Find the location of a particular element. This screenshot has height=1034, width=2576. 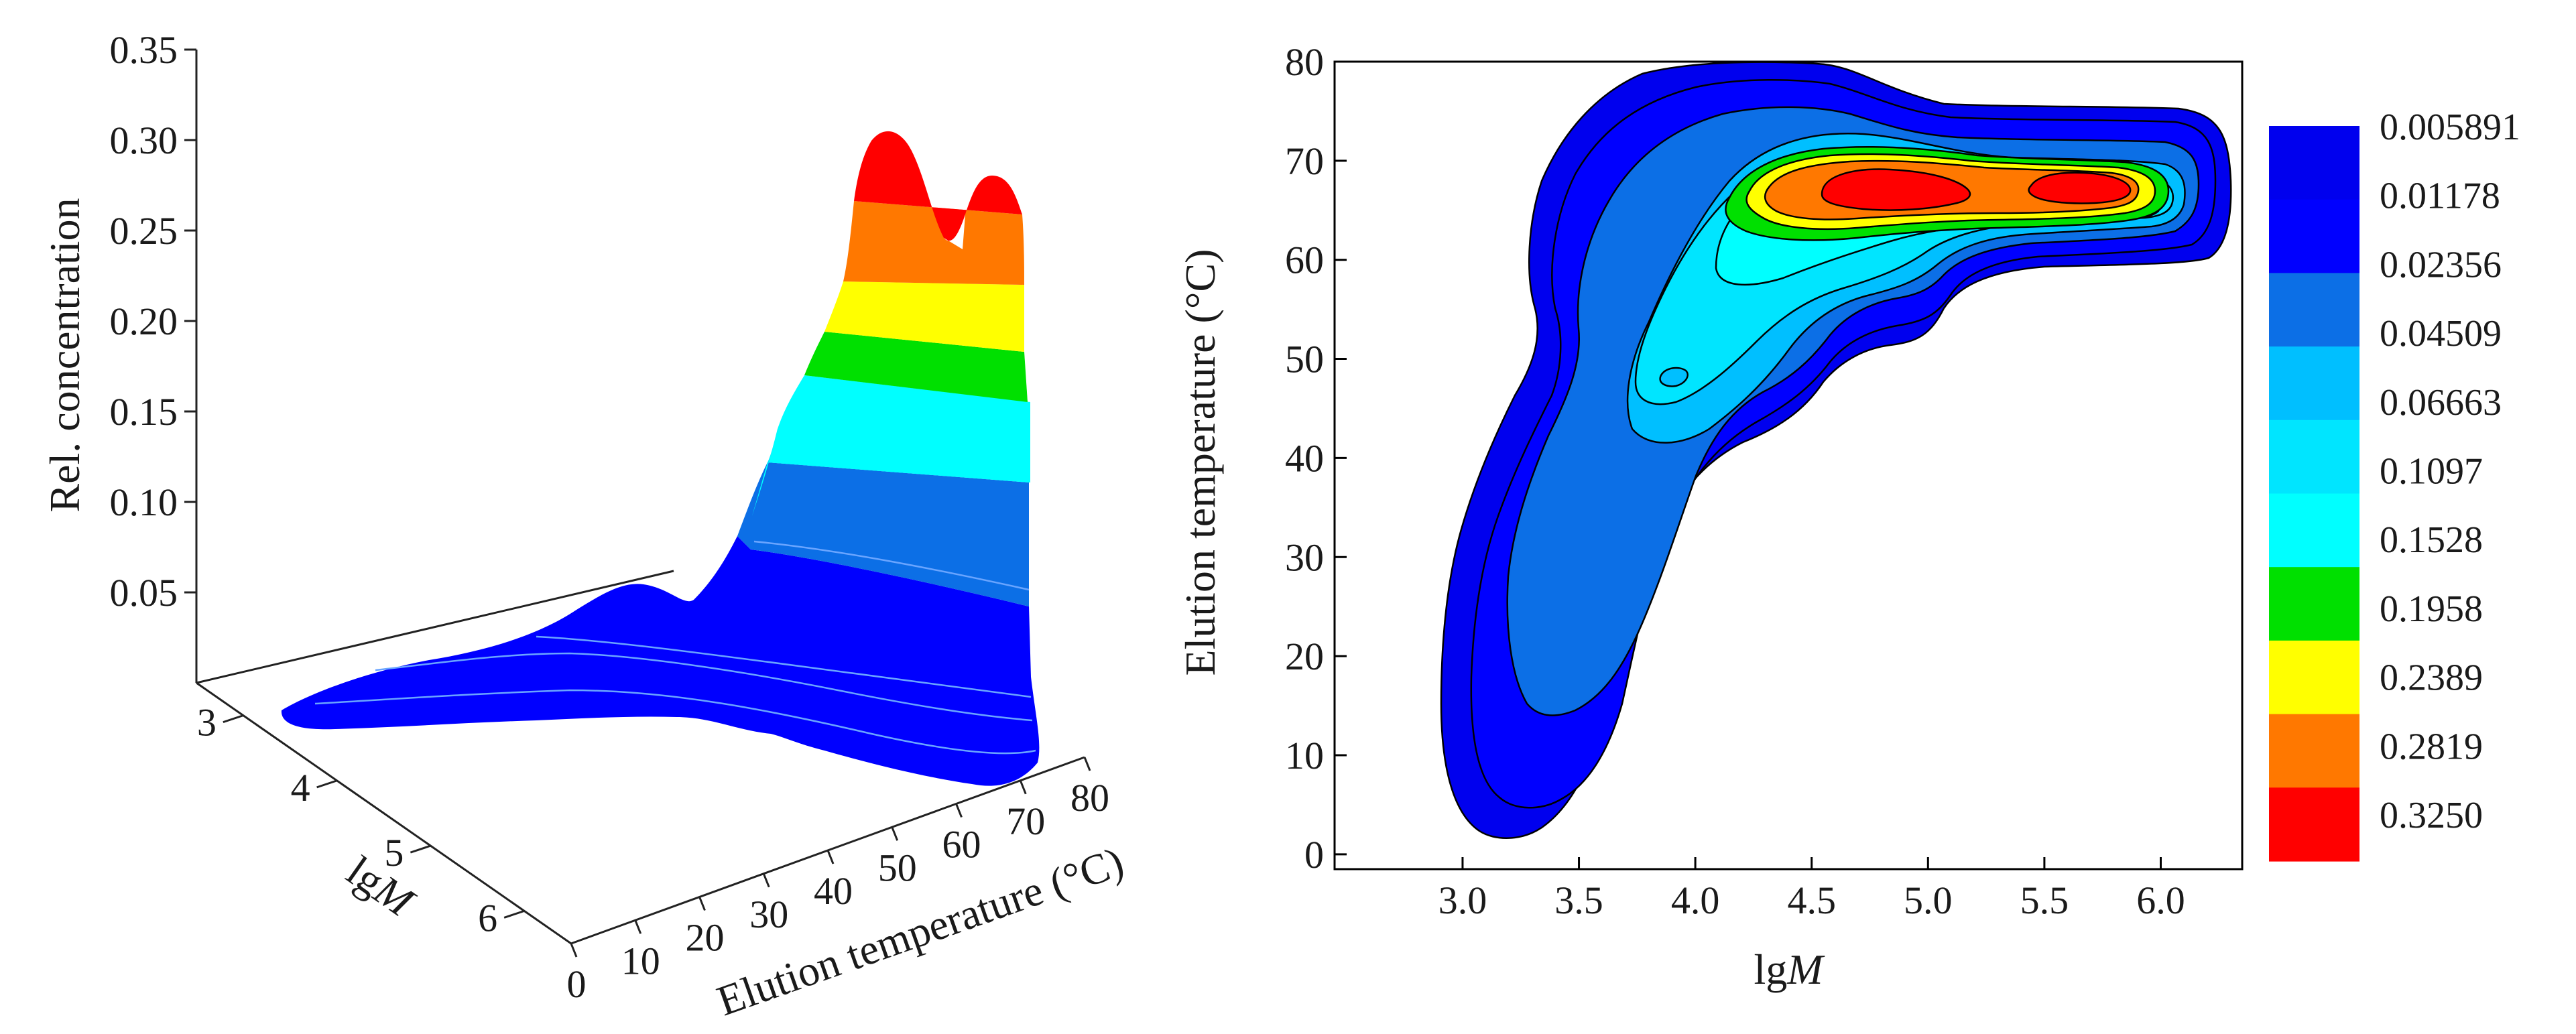

surface-top-edge is located at coordinates (955, 231).